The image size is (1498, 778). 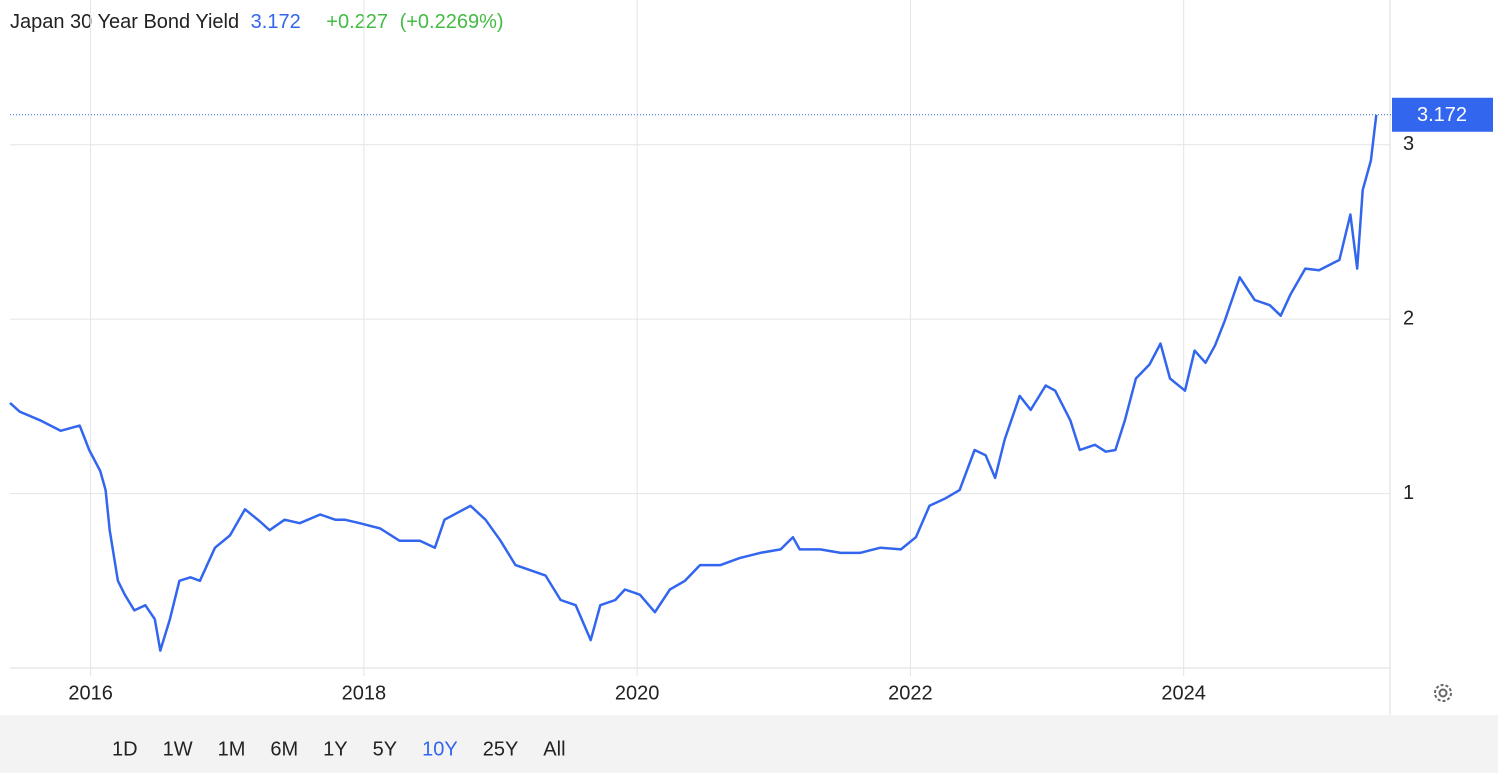 I want to click on range-button: 5Y, so click(x=385, y=749).